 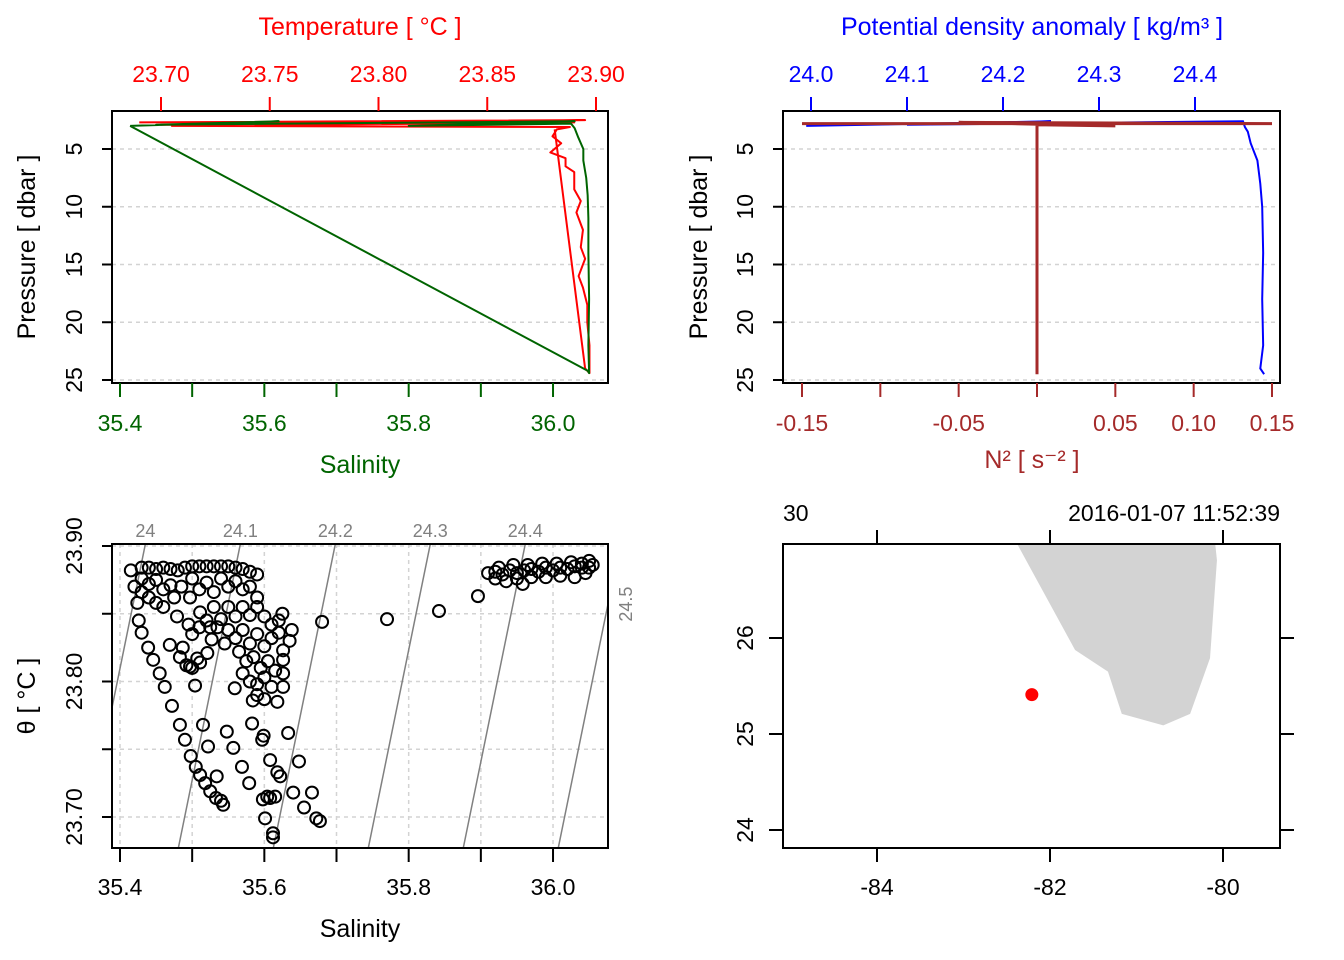 I want to click on map-frame, so click(x=1031, y=696).